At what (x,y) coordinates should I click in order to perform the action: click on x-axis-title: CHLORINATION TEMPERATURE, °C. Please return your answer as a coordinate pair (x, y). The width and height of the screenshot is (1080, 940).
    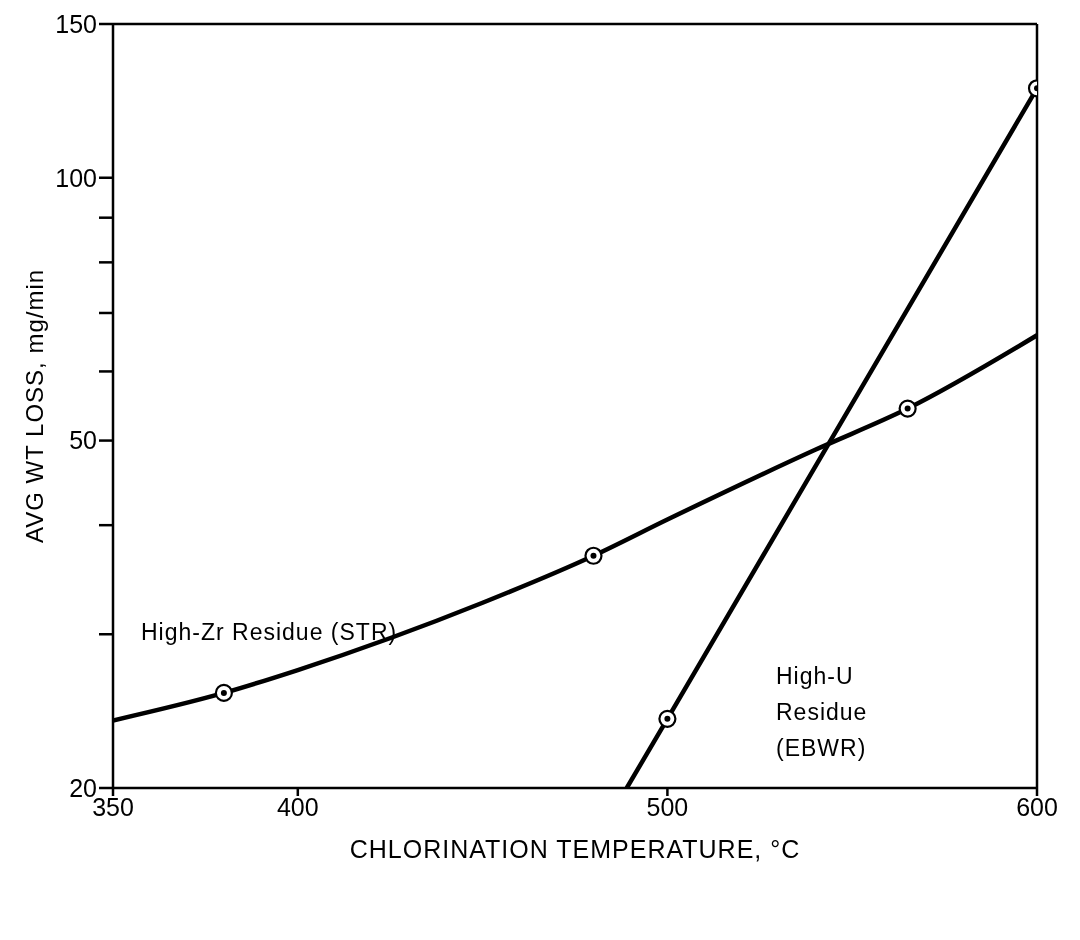
    Looking at the image, I should click on (575, 849).